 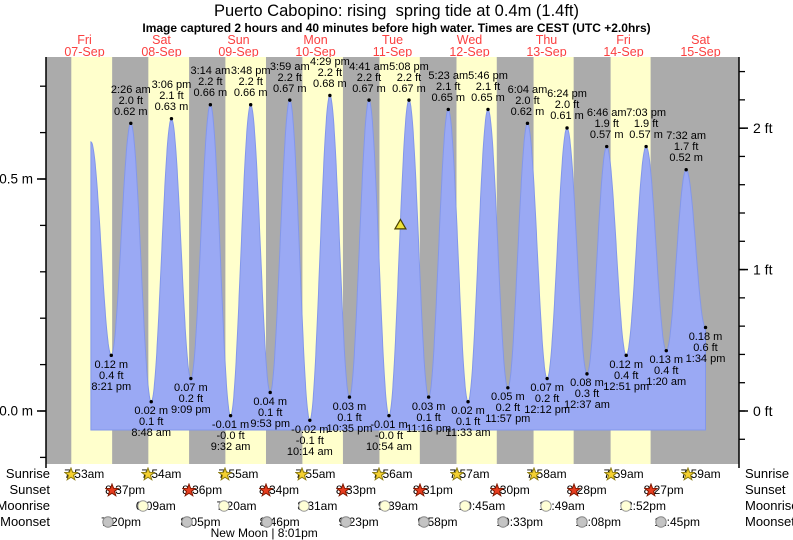 I want to click on tide-high-annotation: 3:59 am 2.2 ft 0.67 m, so click(x=290, y=78).